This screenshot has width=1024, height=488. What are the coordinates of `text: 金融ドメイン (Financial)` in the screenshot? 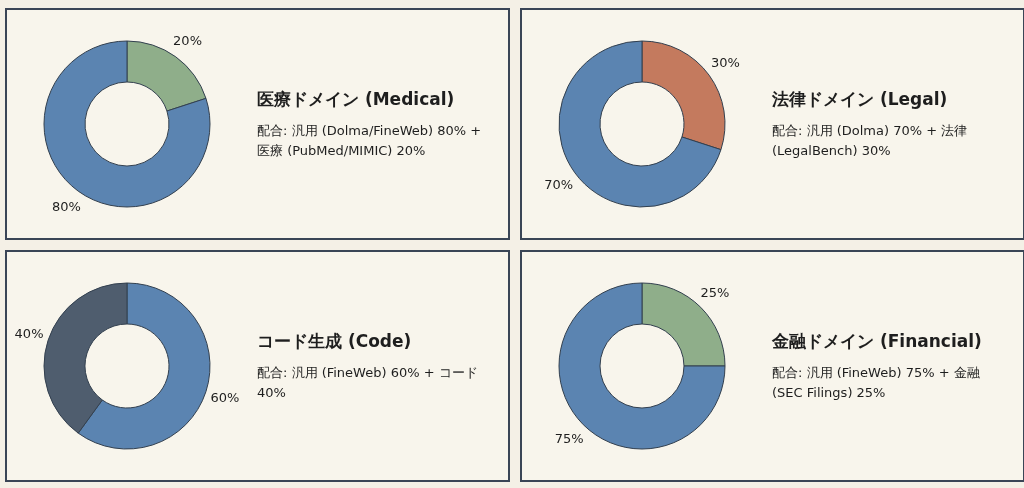 It's located at (877, 341).